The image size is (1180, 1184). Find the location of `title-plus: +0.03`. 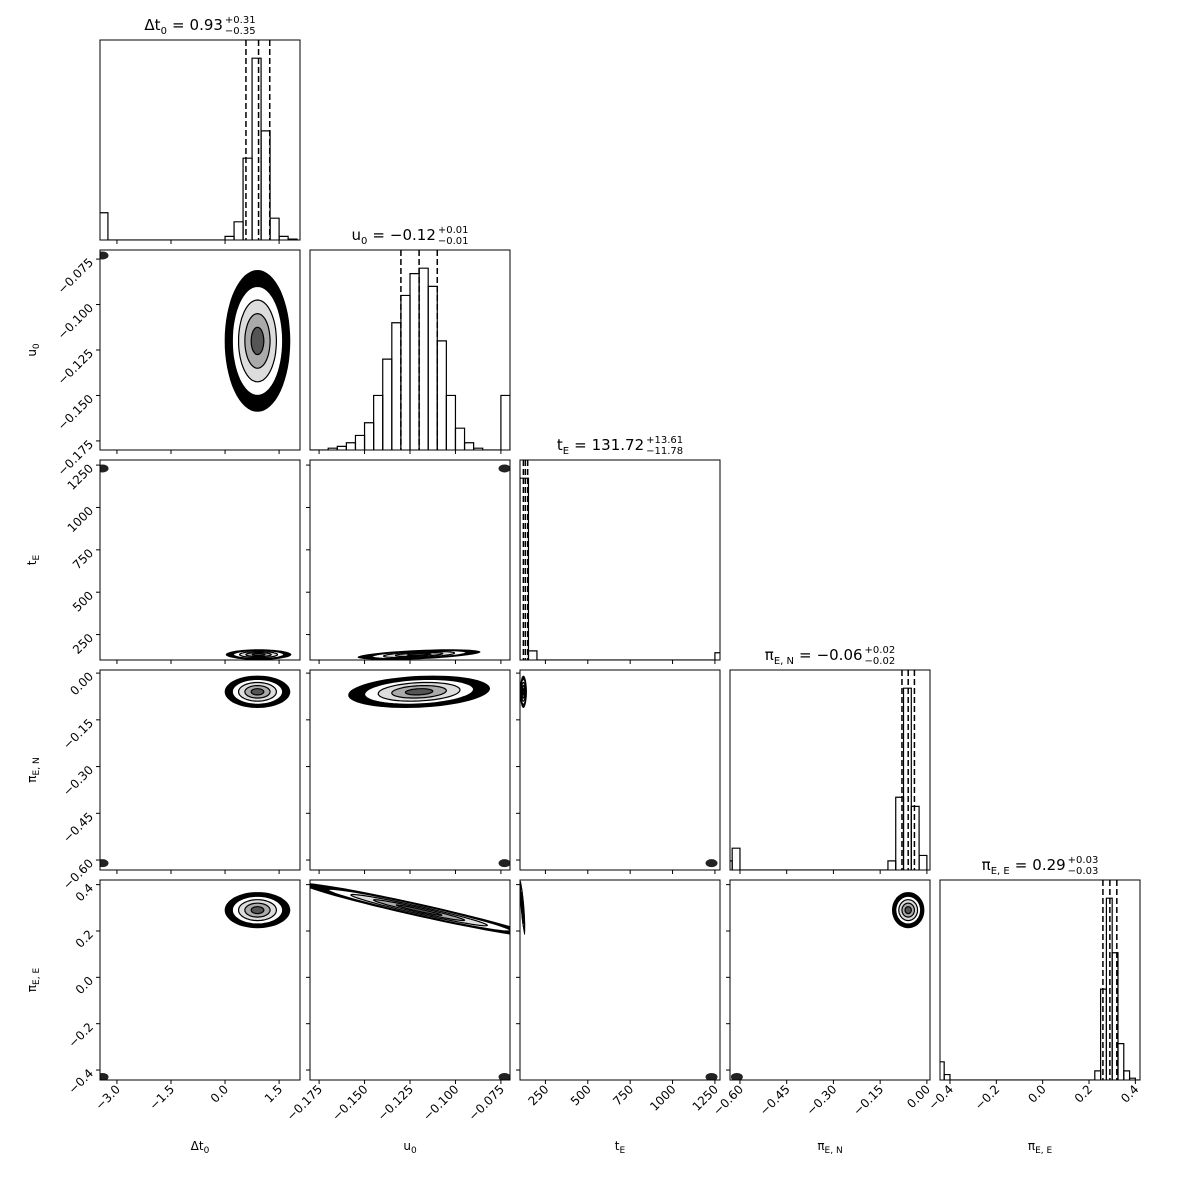

title-plus: +0.03 is located at coordinates (1083, 860).